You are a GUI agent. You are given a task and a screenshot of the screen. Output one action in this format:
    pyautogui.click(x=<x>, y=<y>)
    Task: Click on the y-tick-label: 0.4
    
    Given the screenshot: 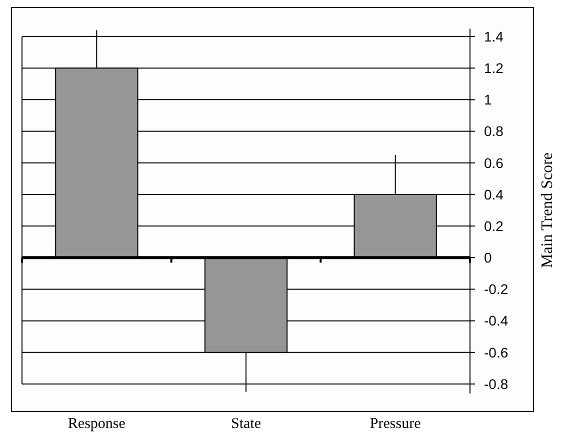 What is the action you would take?
    pyautogui.click(x=494, y=194)
    